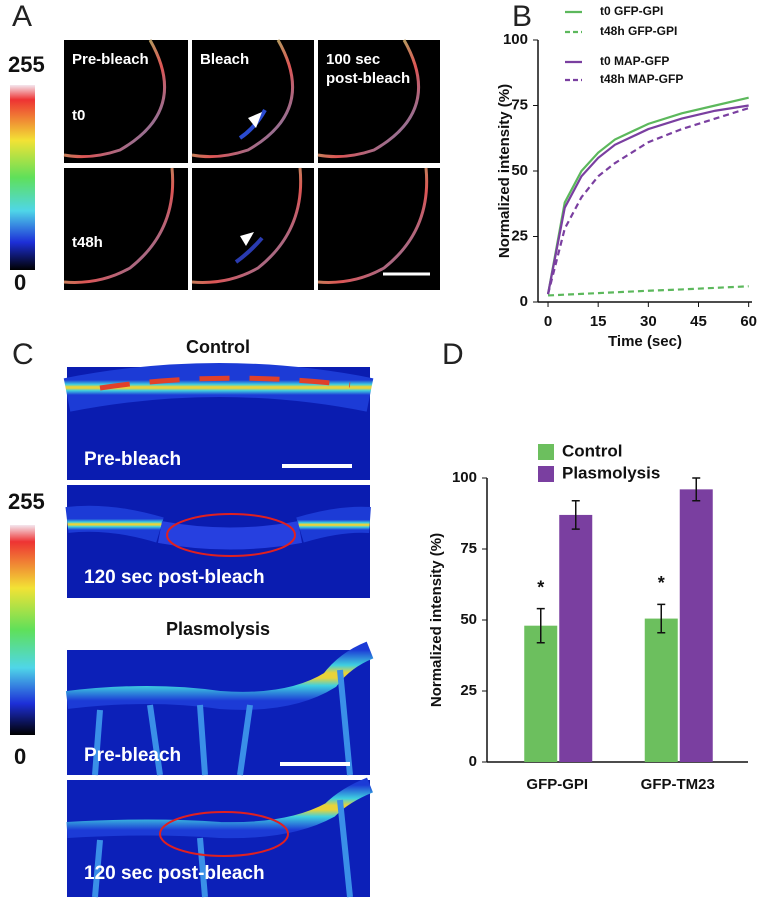 This screenshot has width=759, height=898. I want to click on legend-label: t0 MAP-GFP, so click(634, 61).